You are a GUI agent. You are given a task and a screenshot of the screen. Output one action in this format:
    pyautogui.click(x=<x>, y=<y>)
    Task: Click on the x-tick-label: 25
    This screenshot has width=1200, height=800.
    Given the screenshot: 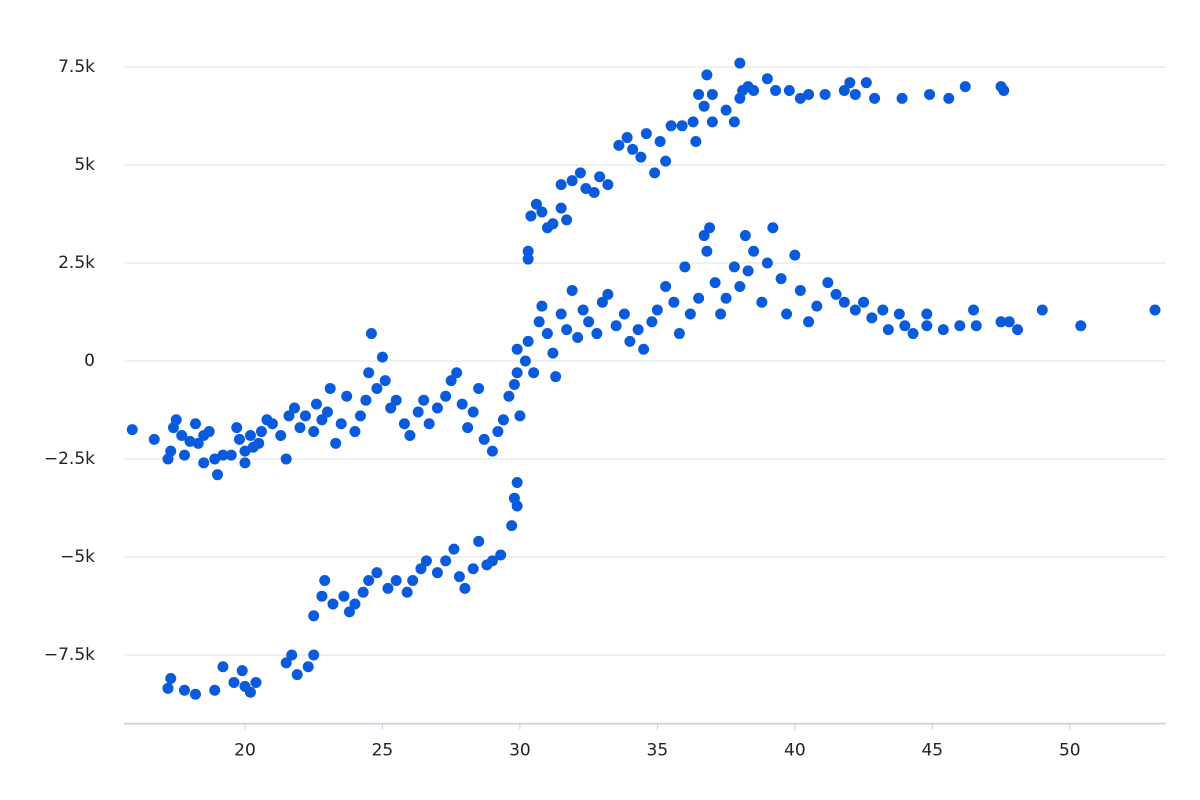 What is the action you would take?
    pyautogui.click(x=383, y=751)
    